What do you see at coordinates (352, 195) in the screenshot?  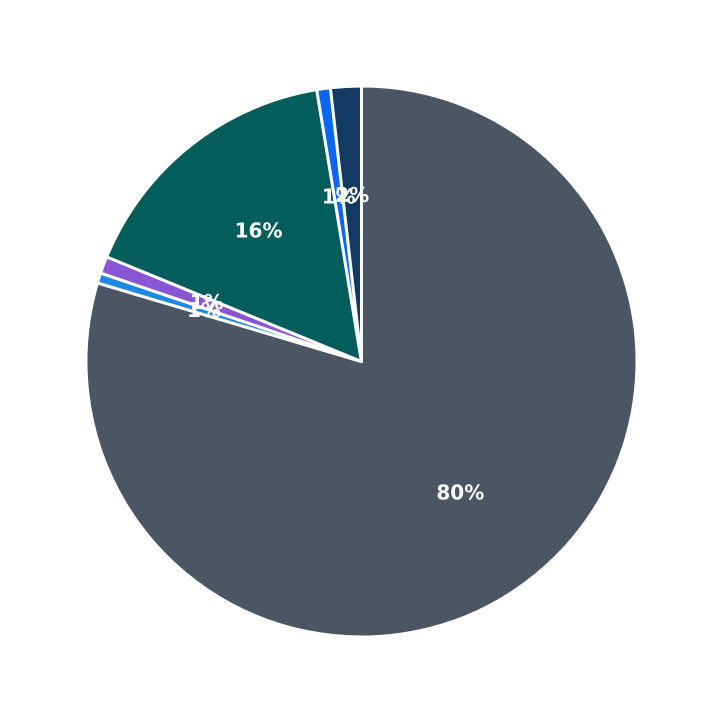 I see `pie-slice-label-5: 2%` at bounding box center [352, 195].